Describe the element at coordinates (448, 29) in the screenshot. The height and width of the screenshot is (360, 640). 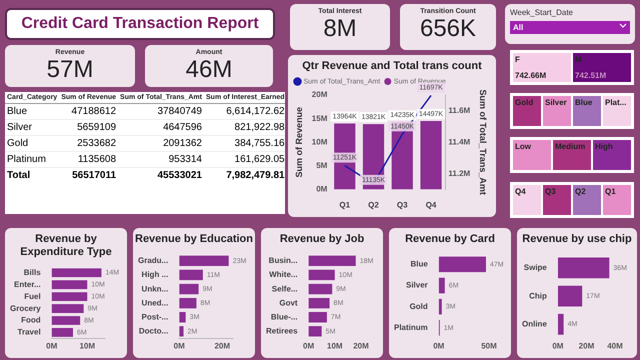
I see `text: 656K` at that location.